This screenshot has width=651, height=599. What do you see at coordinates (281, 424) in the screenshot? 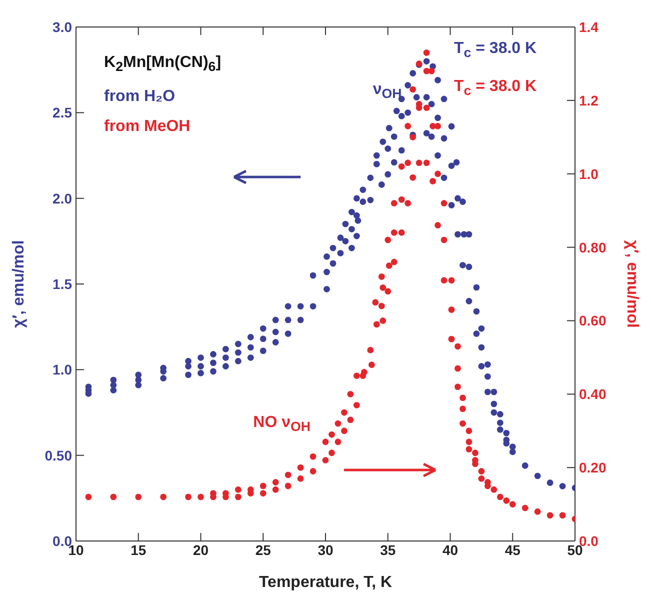
I see `annotation: NO ν$_{OH}$` at bounding box center [281, 424].